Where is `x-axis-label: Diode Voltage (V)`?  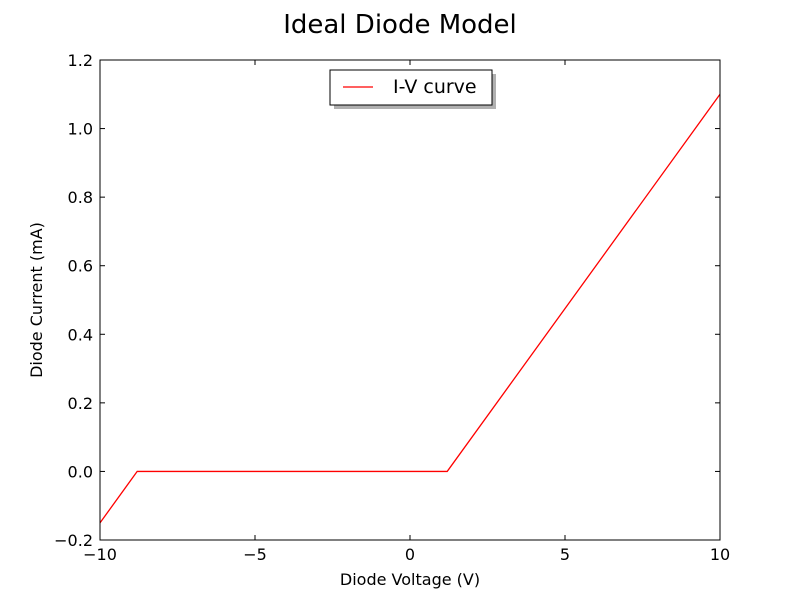
x-axis-label: Diode Voltage (V) is located at coordinates (410, 579).